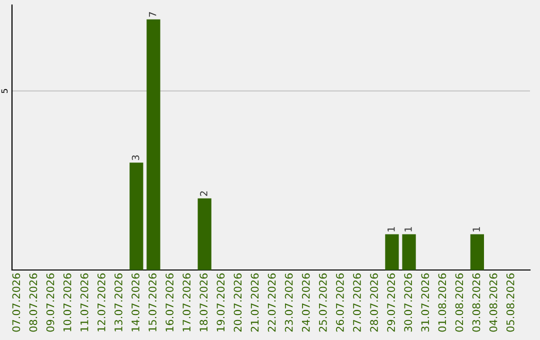  Describe the element at coordinates (152, 302) in the screenshot. I see `x-tick-label: 15.07.2026` at that location.